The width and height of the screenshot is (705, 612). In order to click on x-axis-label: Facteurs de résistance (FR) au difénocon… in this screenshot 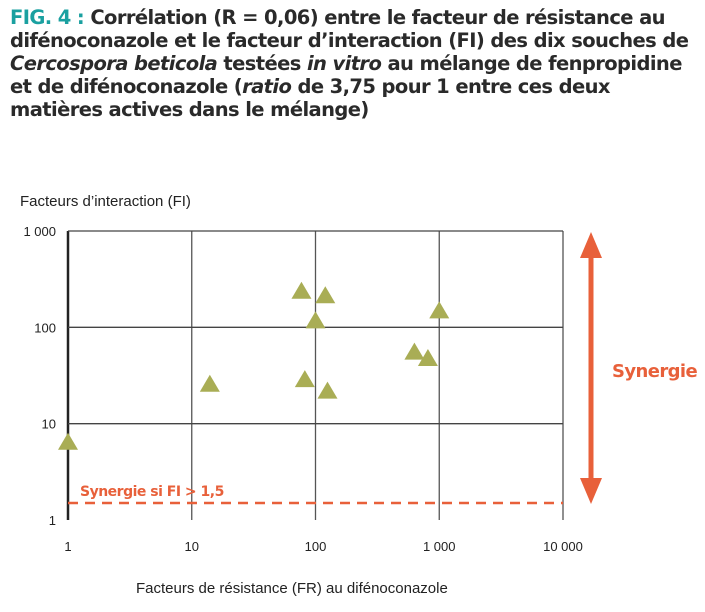, I will do `click(292, 588)`.